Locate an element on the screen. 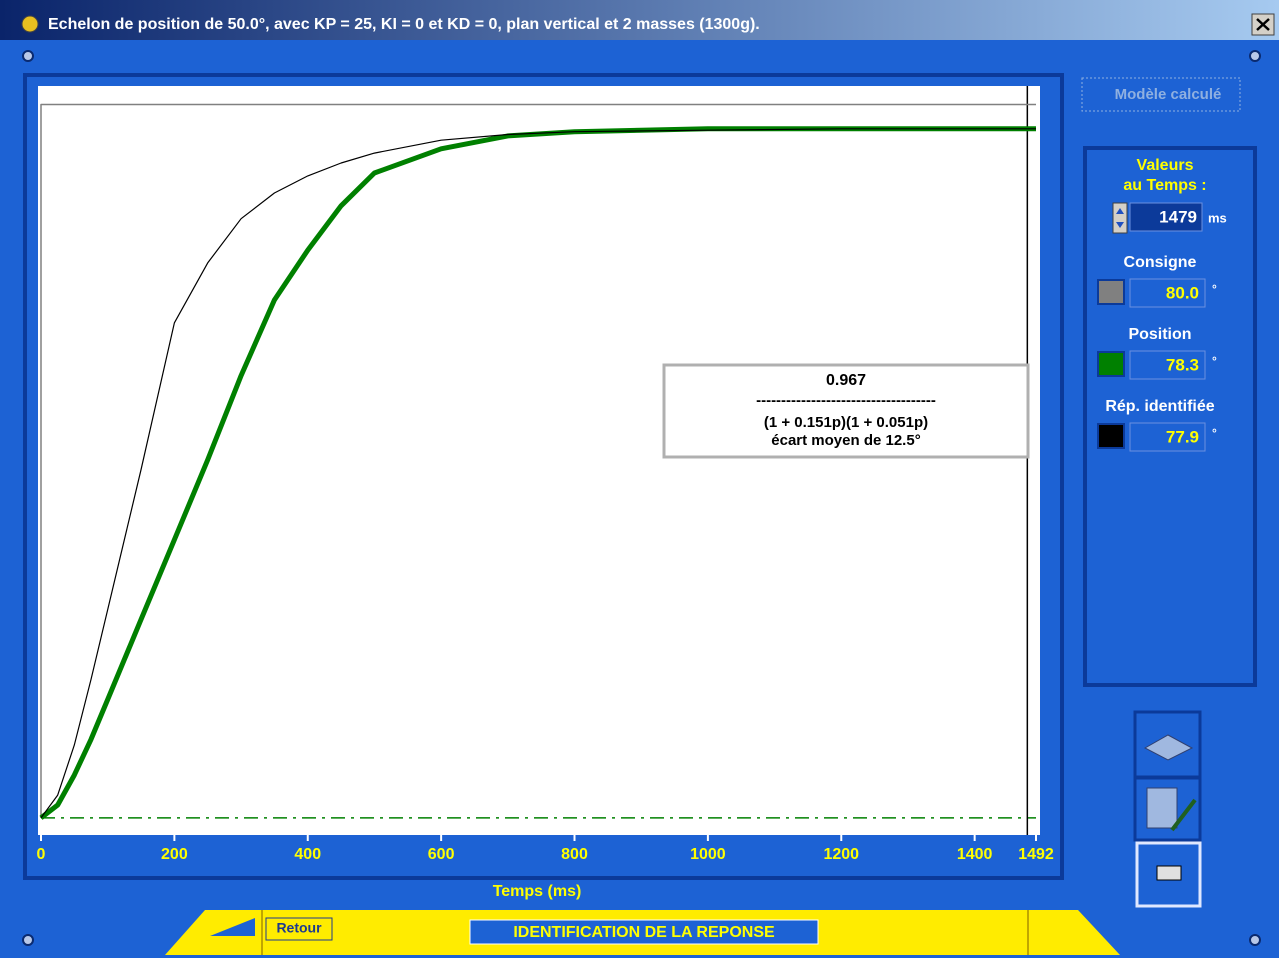  time-unit: ms is located at coordinates (1217, 217).